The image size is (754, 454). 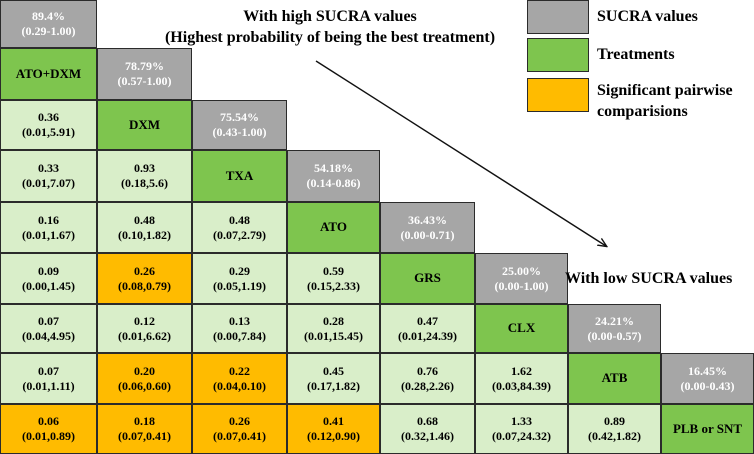 I want to click on sucra-cell: 24.21% (0.00-0.57), so click(x=614, y=328).